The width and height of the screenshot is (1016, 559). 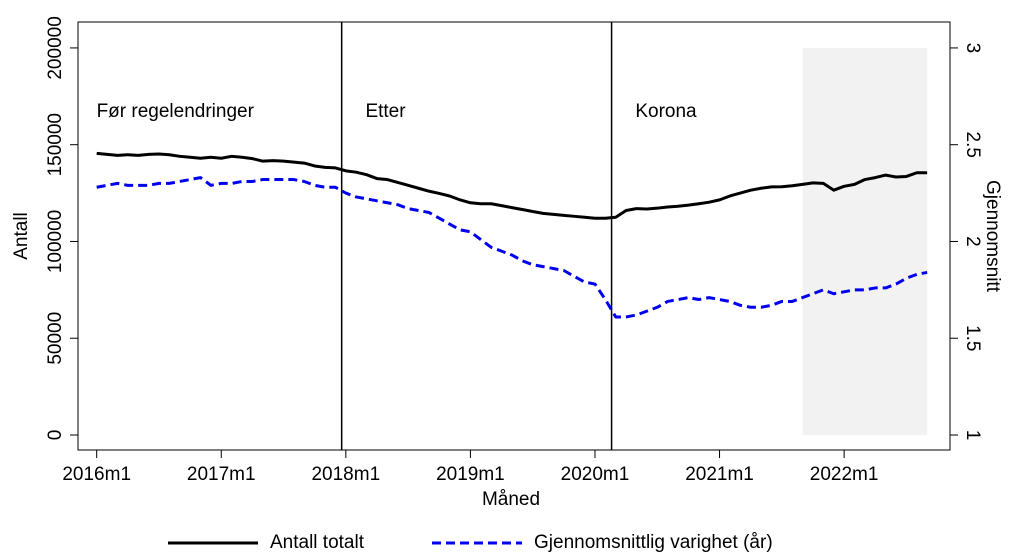 I want to click on y2-tick-label: 1.5, so click(x=972, y=338).